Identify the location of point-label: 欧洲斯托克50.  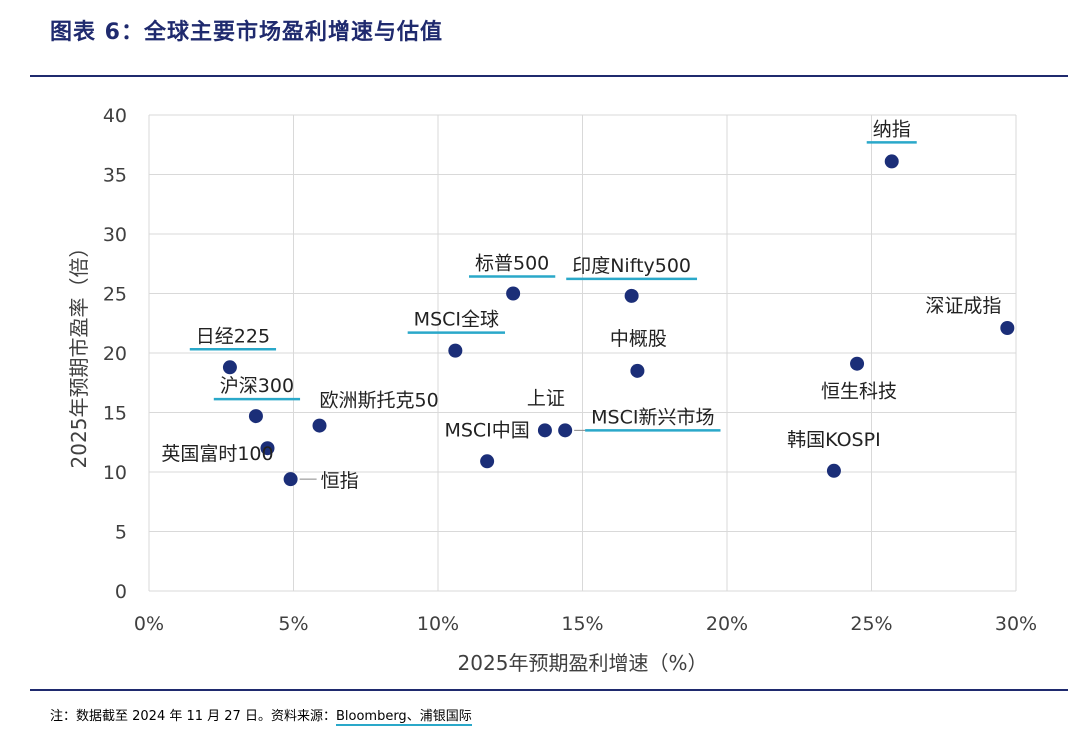
(379, 401).